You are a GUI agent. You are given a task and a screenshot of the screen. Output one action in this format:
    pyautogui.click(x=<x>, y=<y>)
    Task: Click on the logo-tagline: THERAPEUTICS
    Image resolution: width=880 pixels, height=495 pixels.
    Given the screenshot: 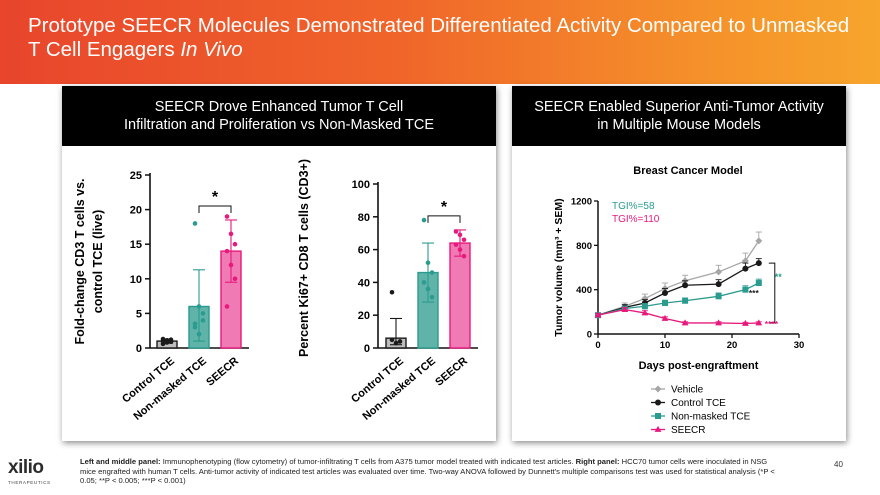 What is the action you would take?
    pyautogui.click(x=29, y=482)
    